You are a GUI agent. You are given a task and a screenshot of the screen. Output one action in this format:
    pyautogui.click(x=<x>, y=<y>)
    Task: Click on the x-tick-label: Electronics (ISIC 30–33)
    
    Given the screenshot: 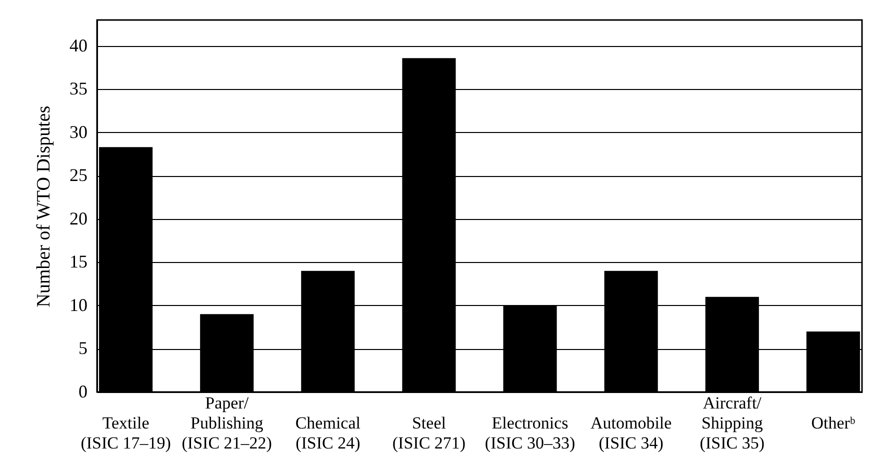 What is the action you would take?
    pyautogui.click(x=530, y=433)
    